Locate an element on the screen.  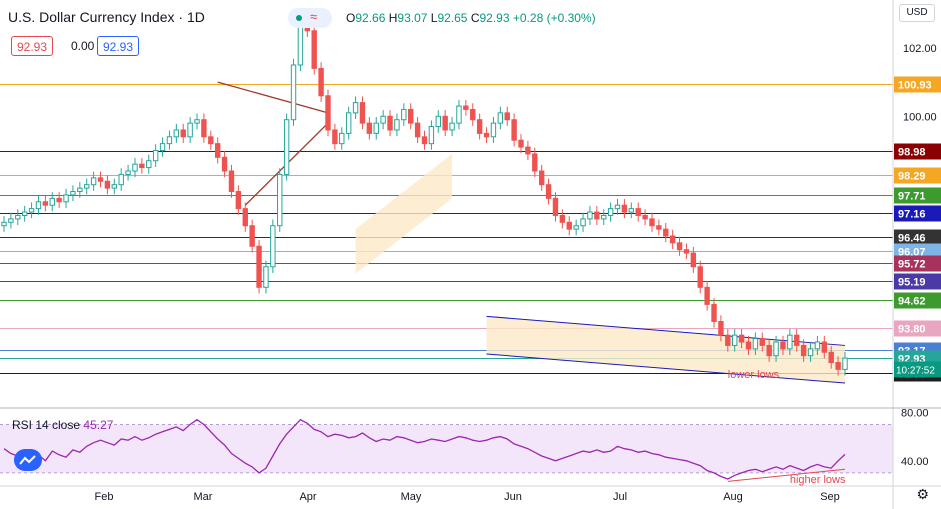
level-label: 97.71 is located at coordinates (917, 195).